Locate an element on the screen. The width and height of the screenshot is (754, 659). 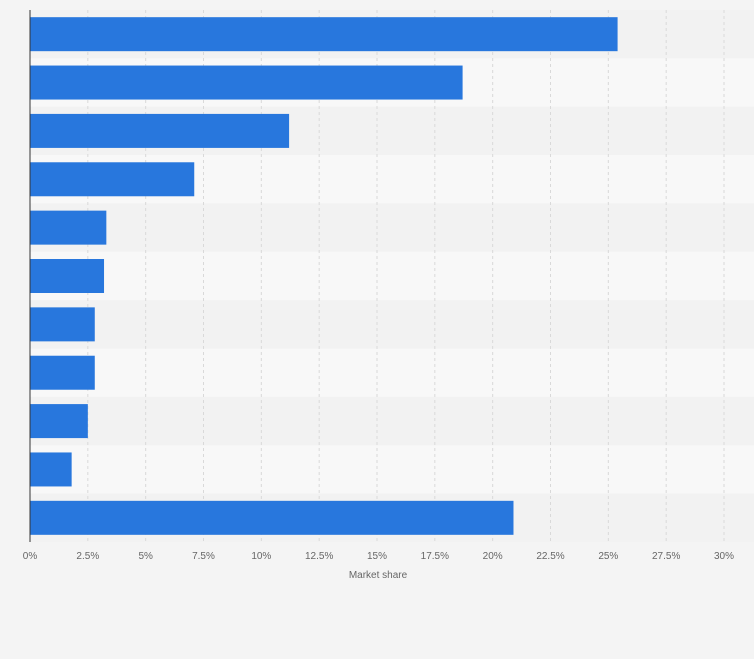
x-tick-label: 5% is located at coordinates (145, 556).